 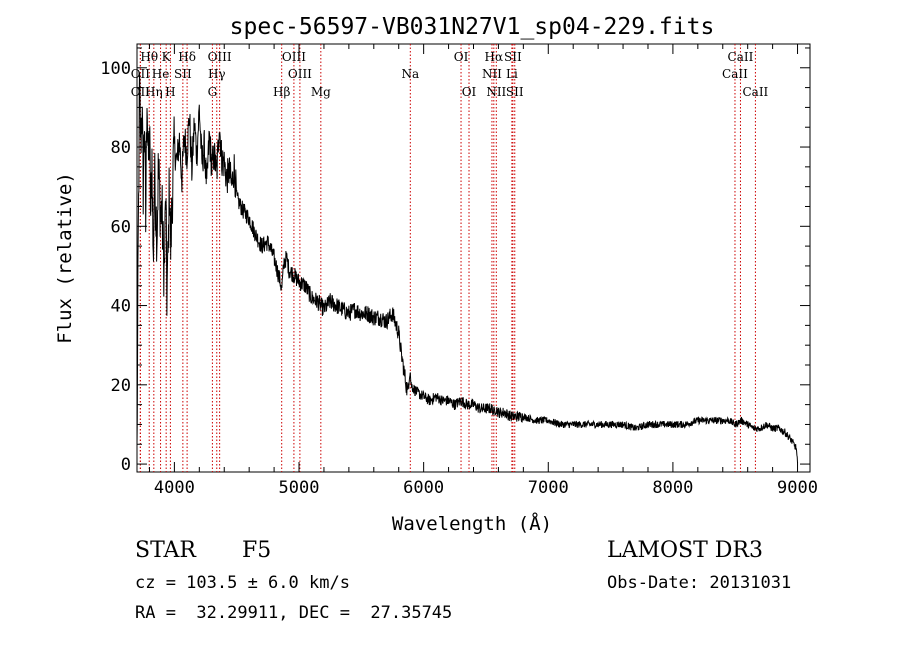 What do you see at coordinates (672, 488) in the screenshot?
I see `x-tick-label: 8000` at bounding box center [672, 488].